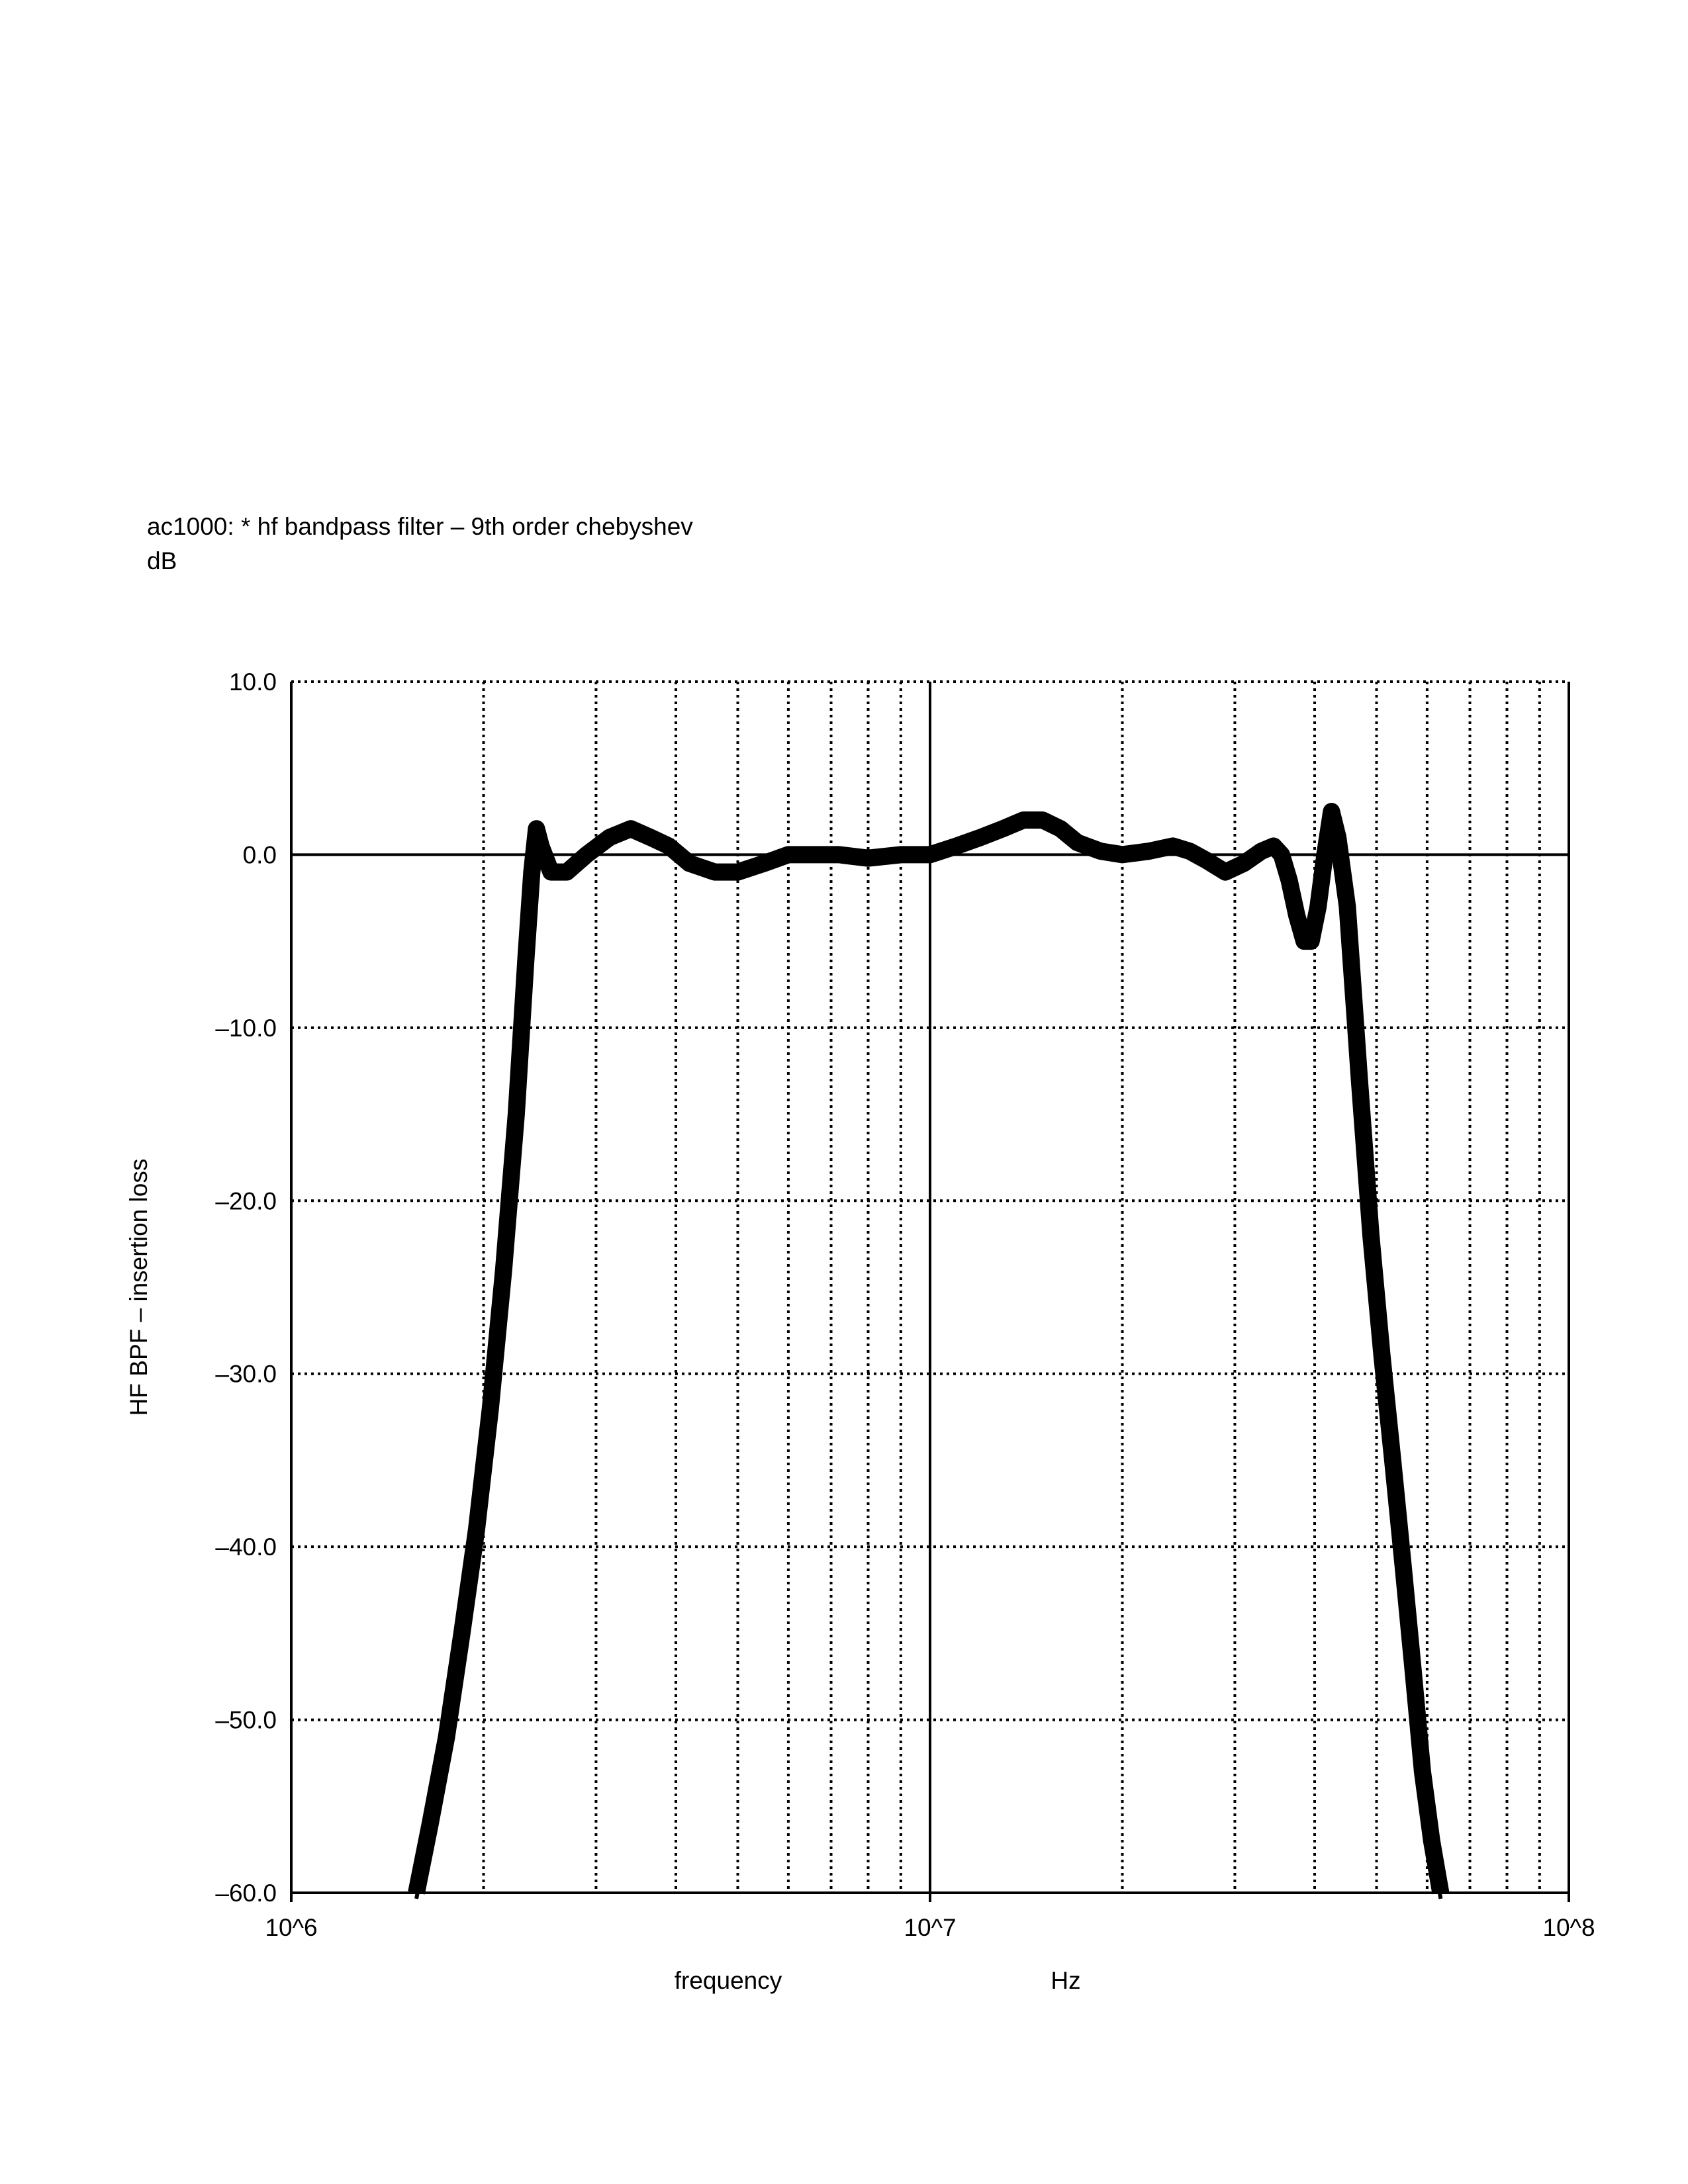 The image size is (1688, 2184). Describe the element at coordinates (246, 1028) in the screenshot. I see `y-tick-label: –10.0` at that location.